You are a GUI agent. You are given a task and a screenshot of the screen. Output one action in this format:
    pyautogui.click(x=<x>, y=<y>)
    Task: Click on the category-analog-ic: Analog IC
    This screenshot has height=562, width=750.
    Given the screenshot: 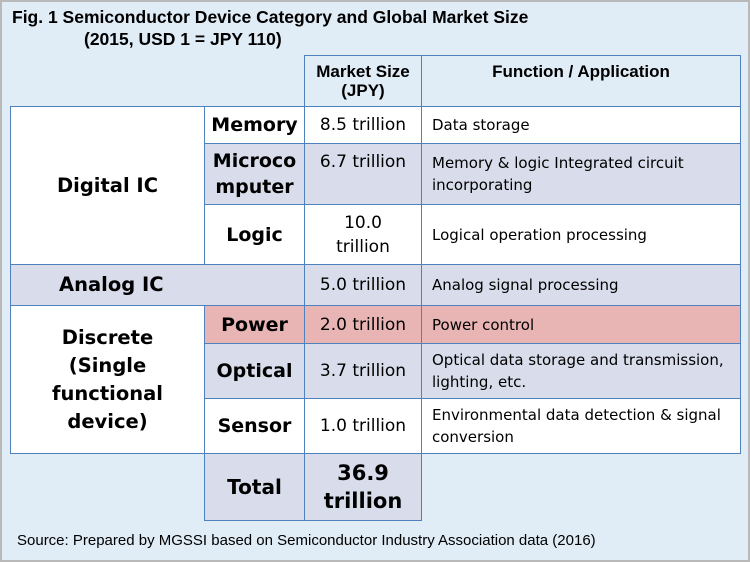 What is the action you would take?
    pyautogui.click(x=157, y=285)
    